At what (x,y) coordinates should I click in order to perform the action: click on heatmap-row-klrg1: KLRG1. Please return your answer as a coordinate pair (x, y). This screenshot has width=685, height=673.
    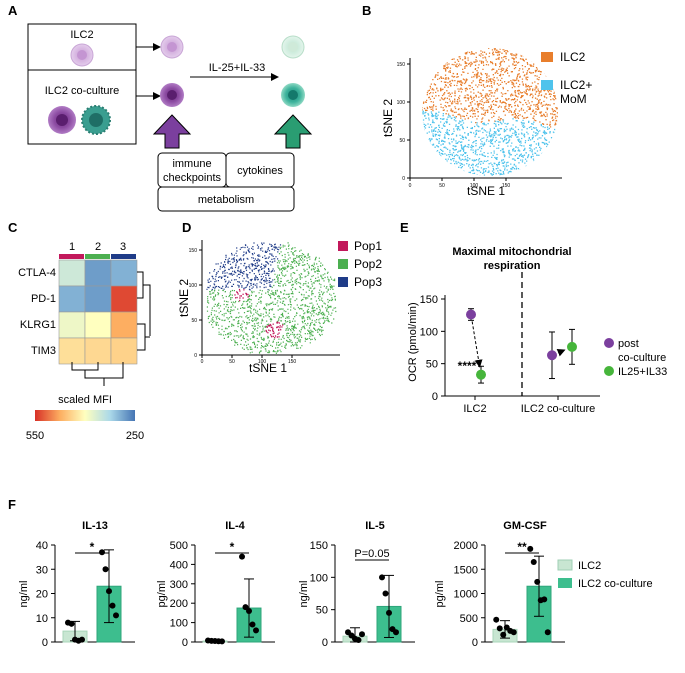
    Looking at the image, I should click on (38, 325).